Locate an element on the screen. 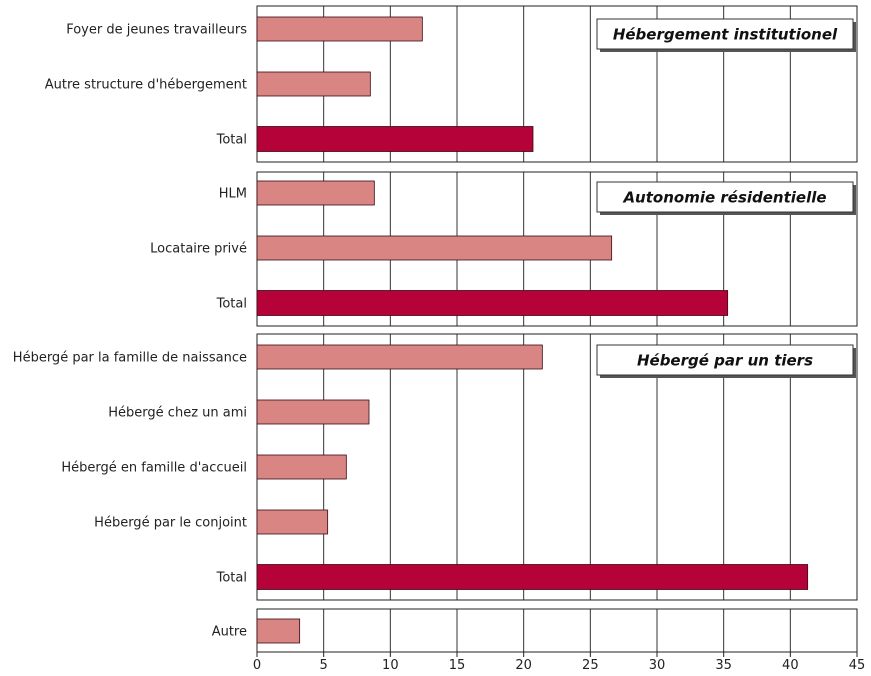 This screenshot has height=676, width=871. category-label: Foyer de jeunes travailleurs is located at coordinates (156, 30).